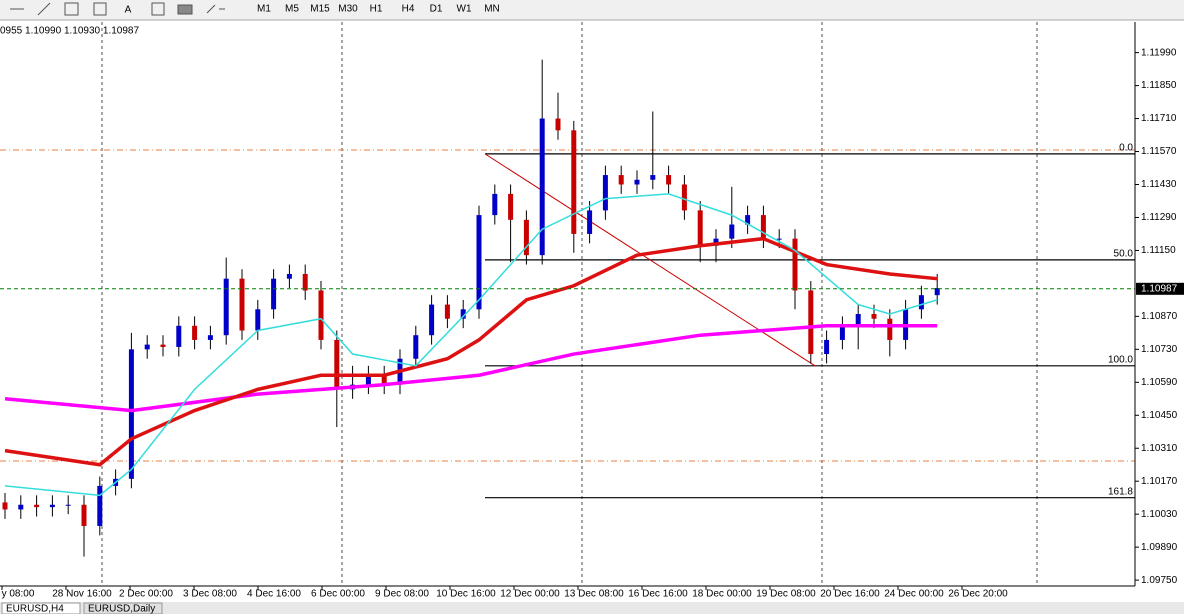 The image size is (1184, 614). What do you see at coordinates (18, 594) in the screenshot?
I see `time-label: y 08:00` at bounding box center [18, 594].